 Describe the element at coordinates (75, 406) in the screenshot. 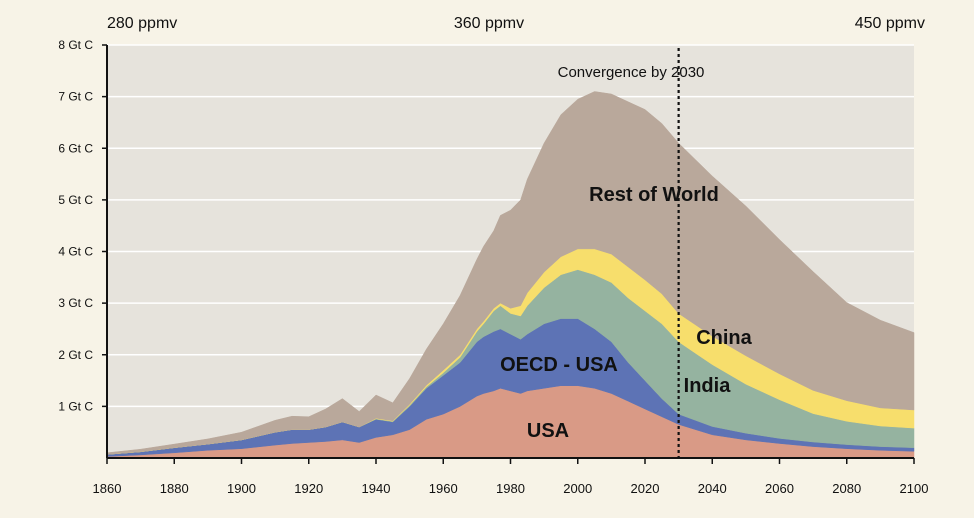

I see `y-tick-label: 1 Gt C` at that location.